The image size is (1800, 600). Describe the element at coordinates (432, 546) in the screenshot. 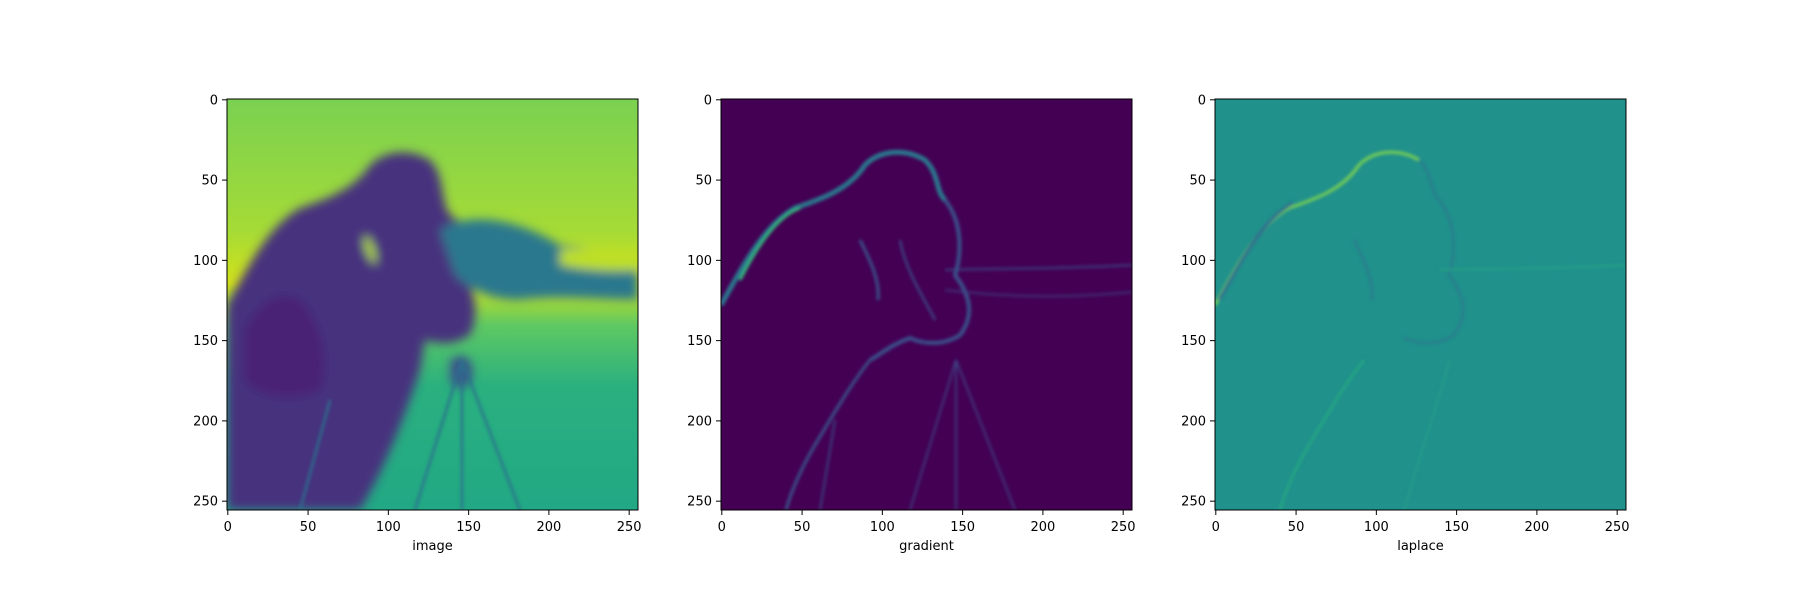

I see `x-axis-label: image` at that location.